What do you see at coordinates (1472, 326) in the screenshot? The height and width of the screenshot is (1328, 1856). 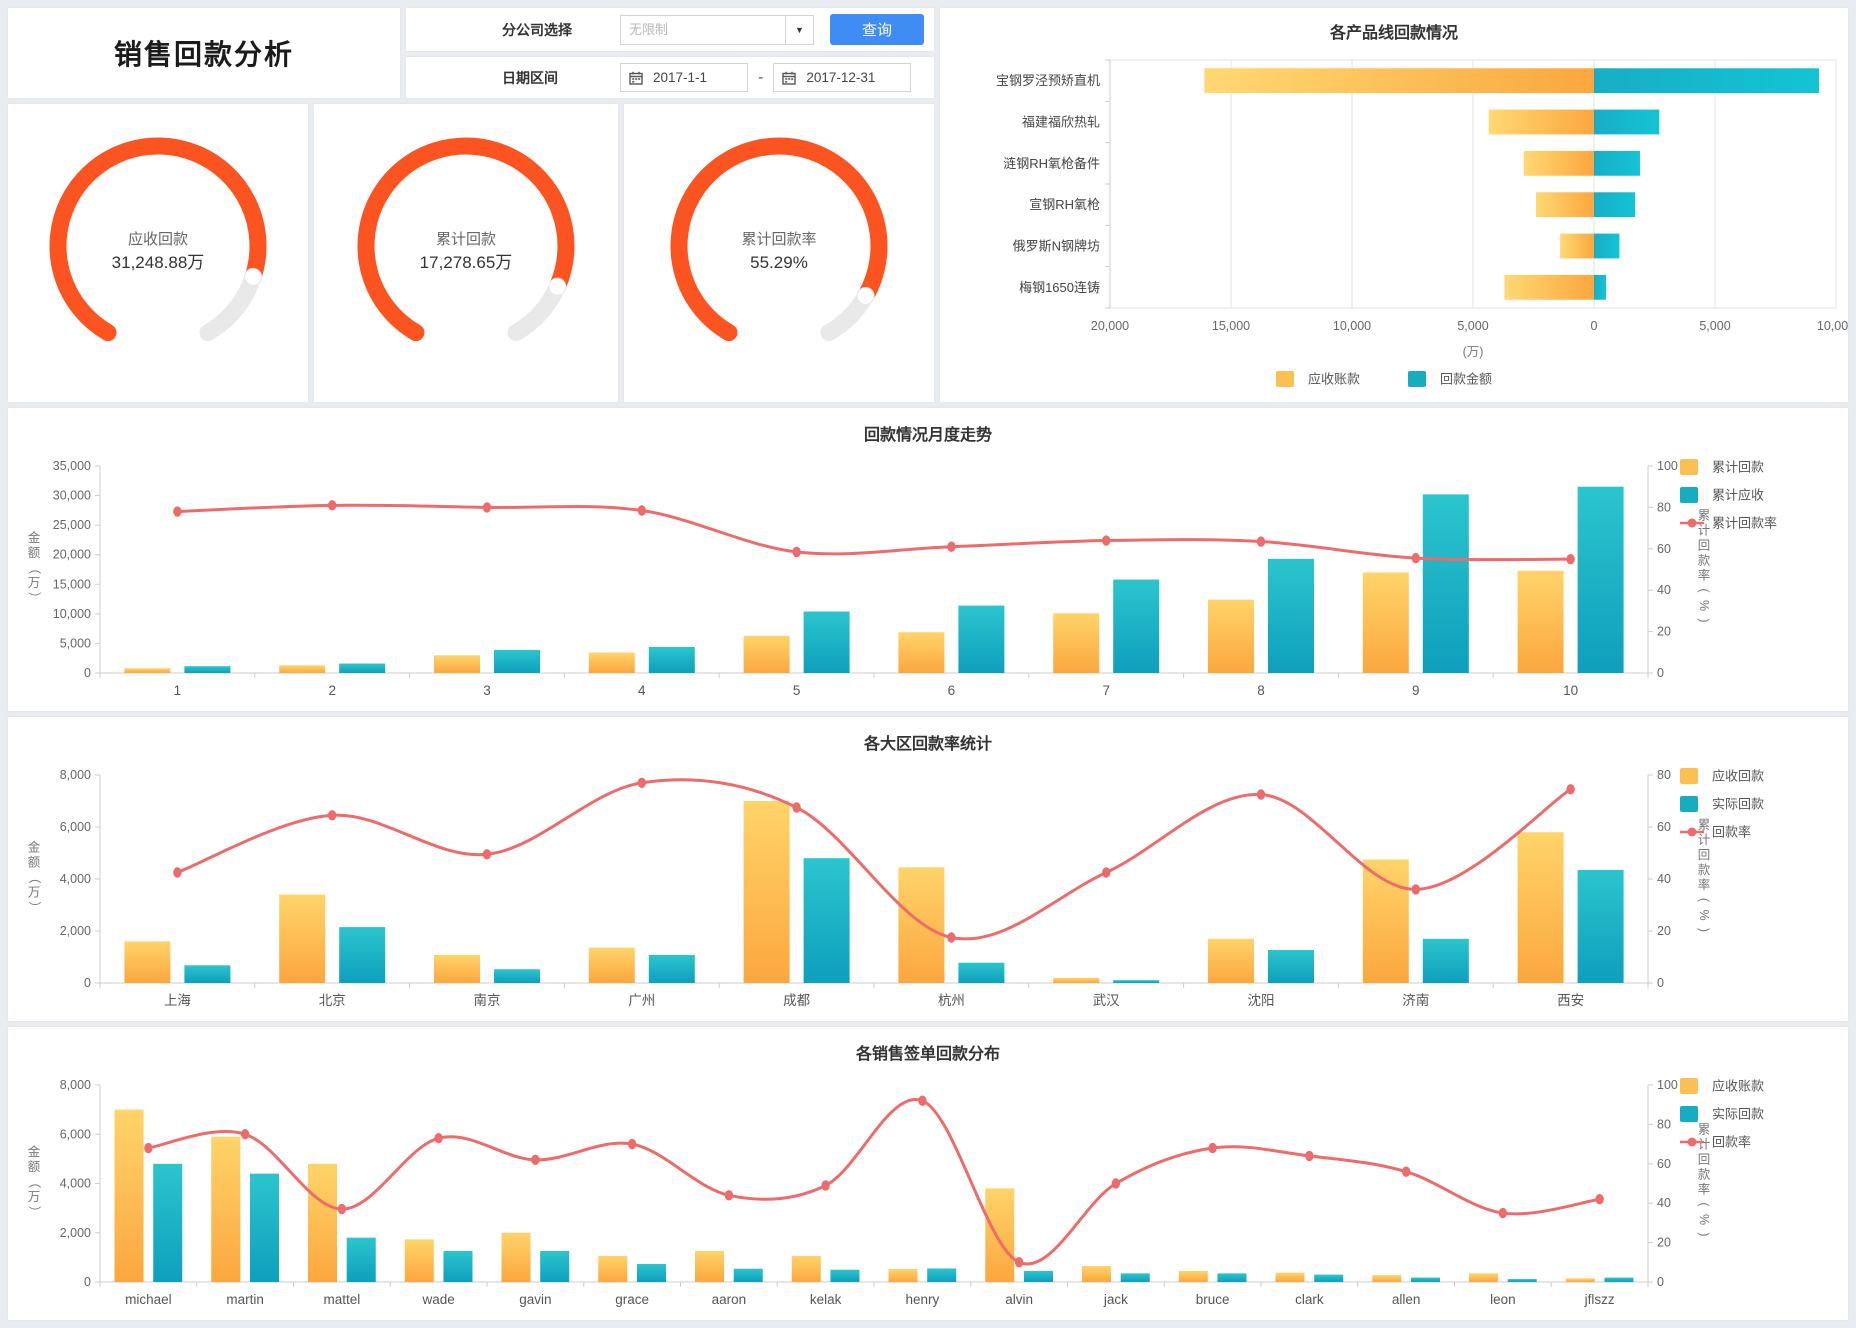 I see `svg-text: 5,000` at bounding box center [1472, 326].